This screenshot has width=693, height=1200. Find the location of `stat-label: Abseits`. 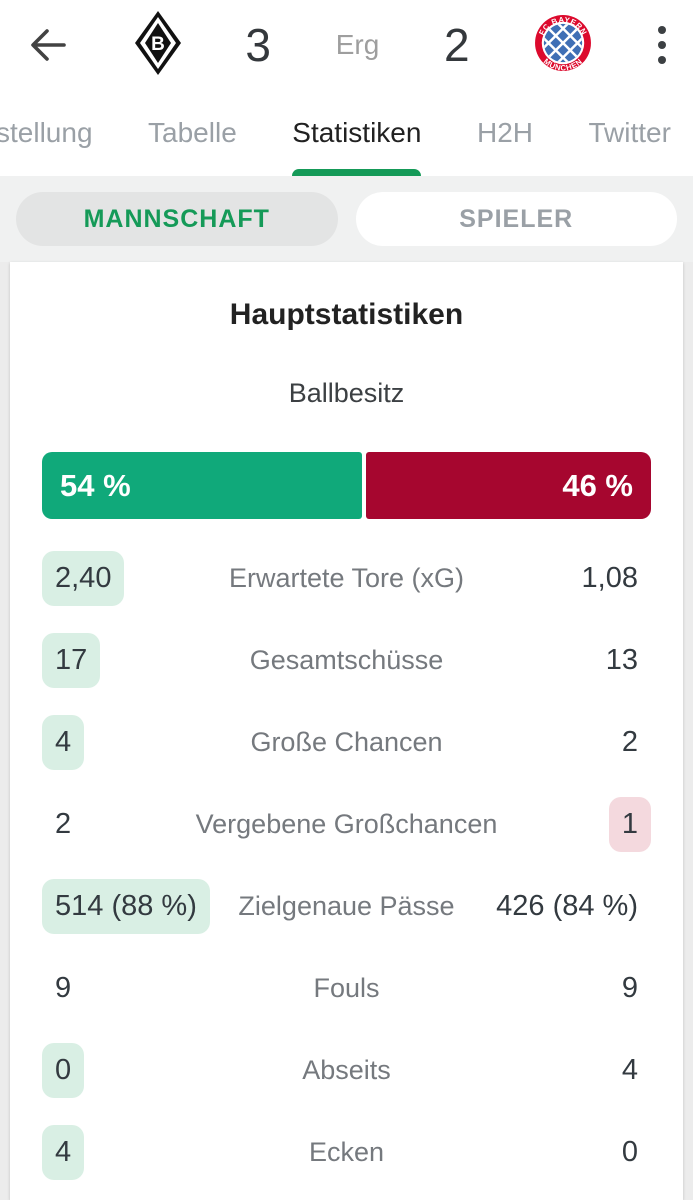

stat-label: Abseits is located at coordinates (346, 1069).